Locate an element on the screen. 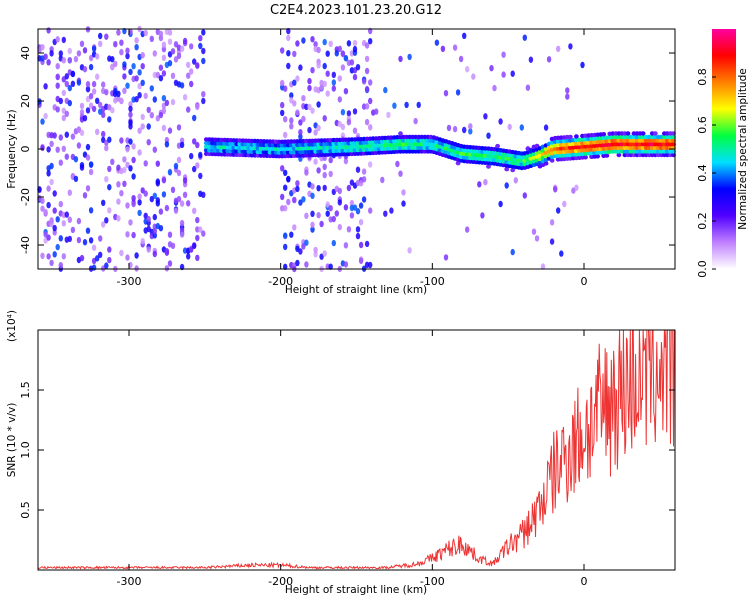 The image size is (750, 600). colorbar-tick-label: 0.0 is located at coordinates (702, 269).